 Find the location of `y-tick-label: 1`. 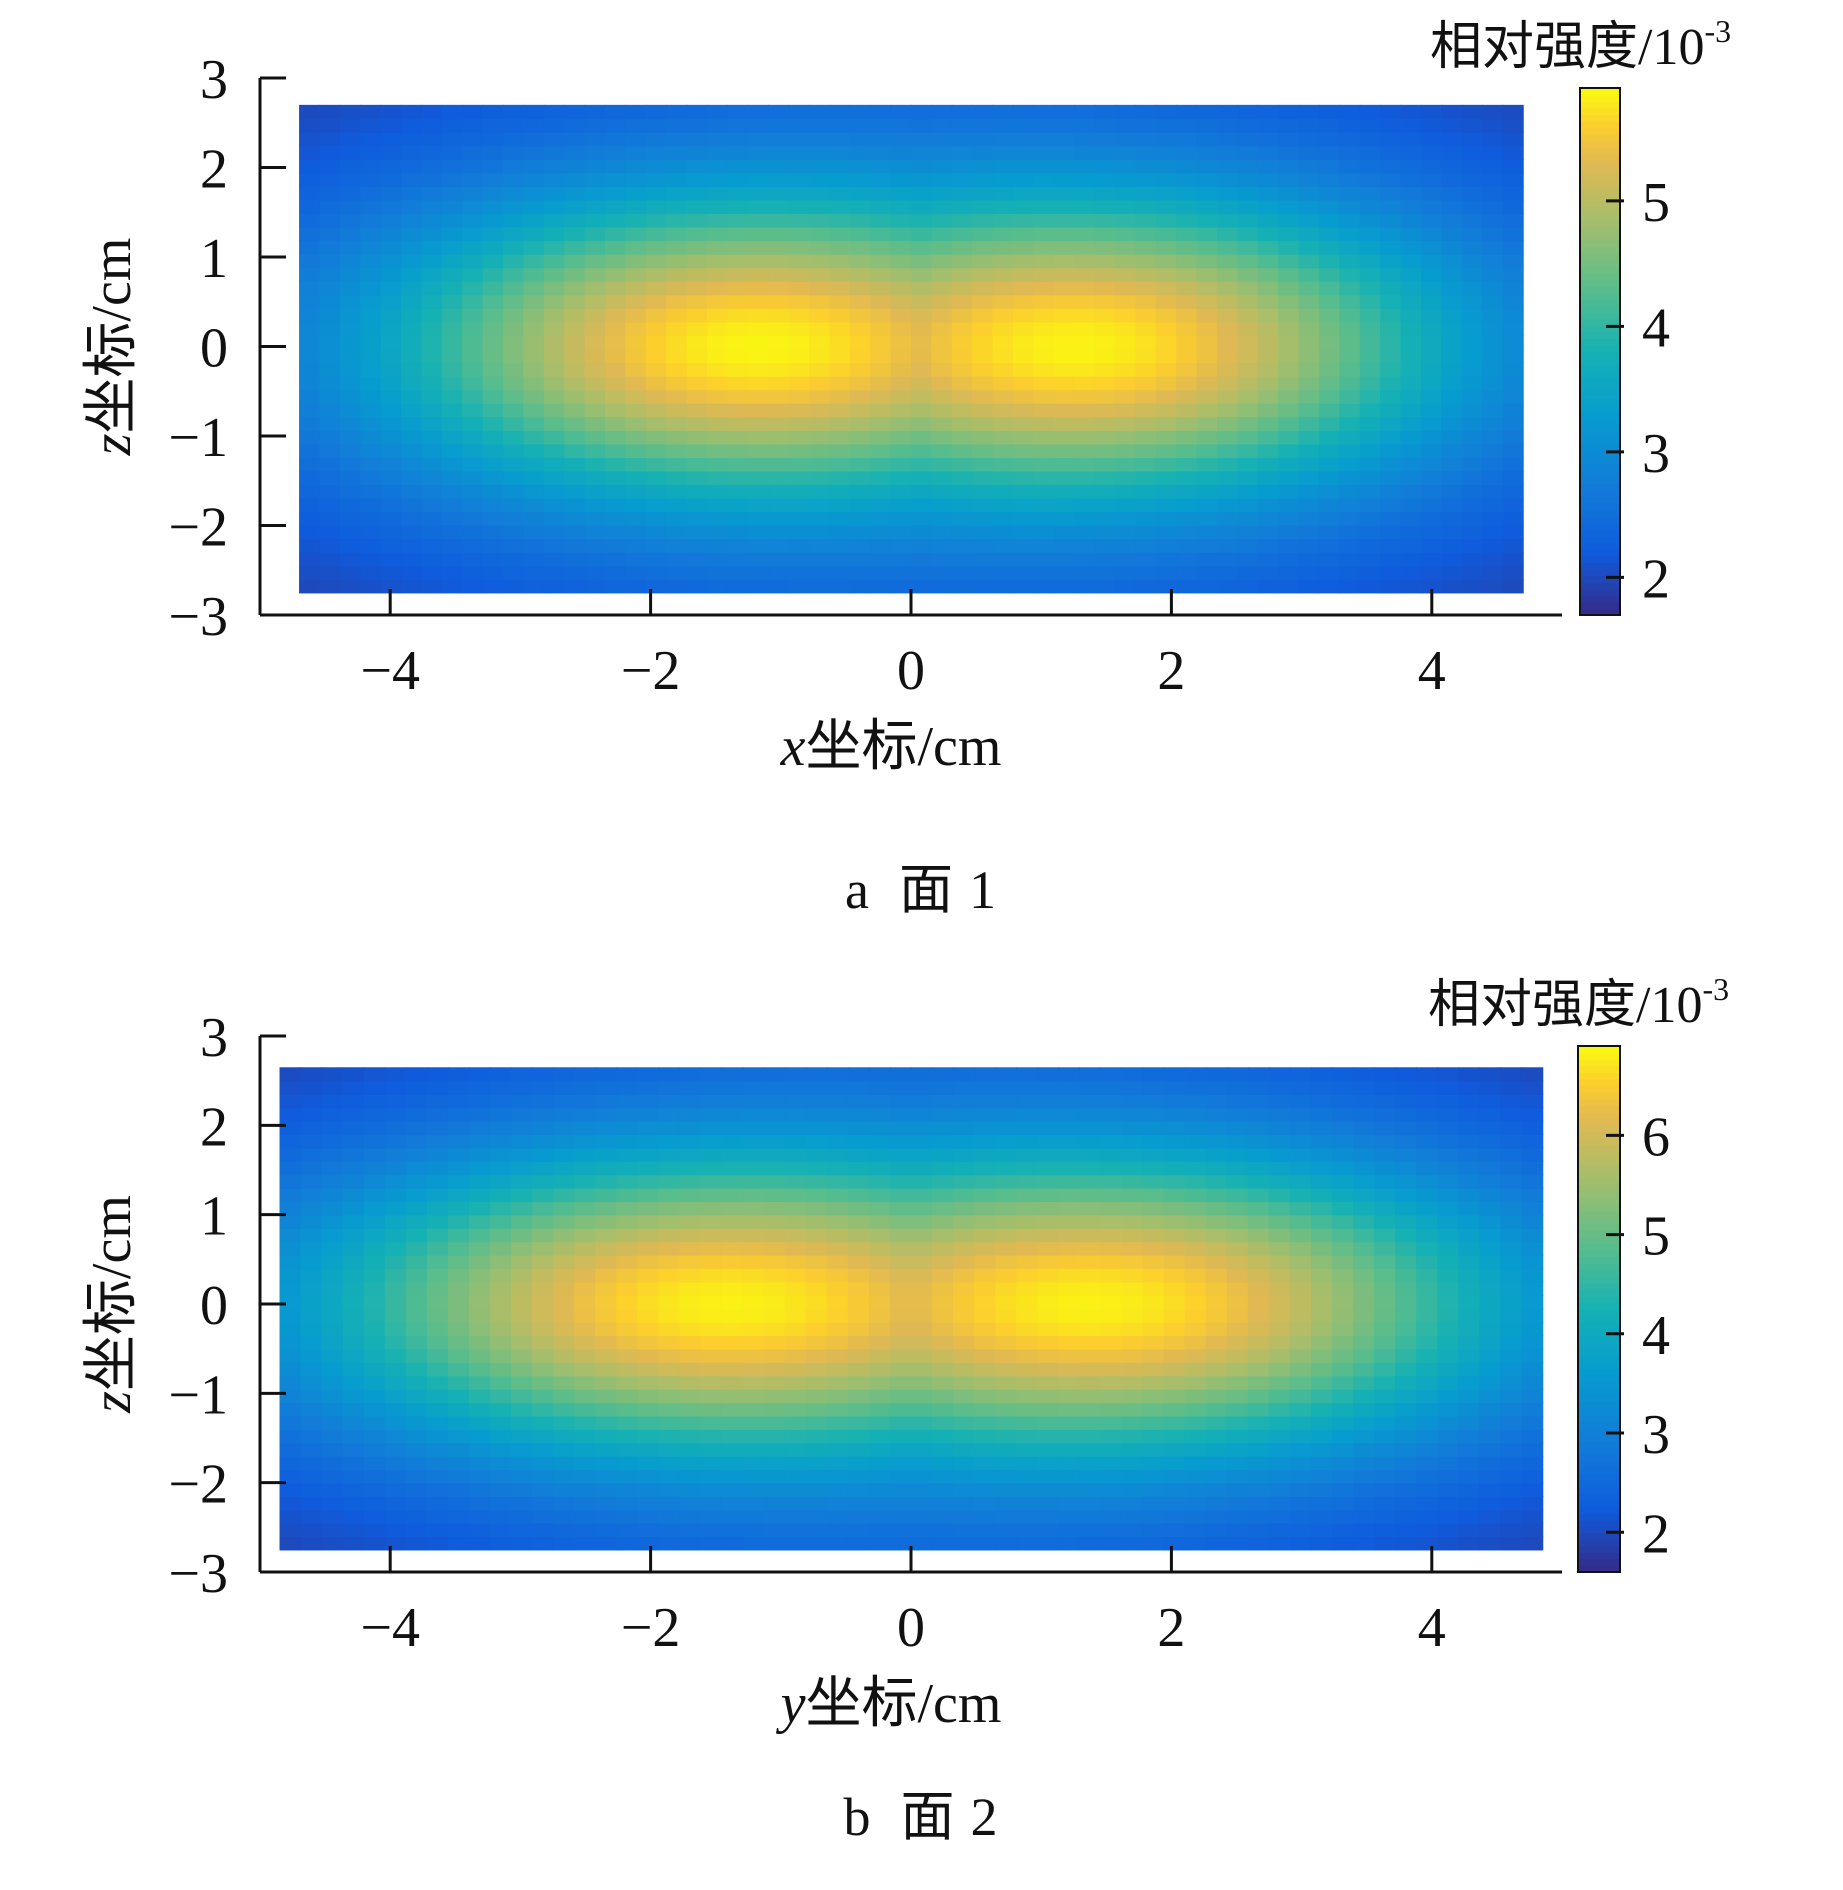

y-tick-label: 1 is located at coordinates (214, 259).